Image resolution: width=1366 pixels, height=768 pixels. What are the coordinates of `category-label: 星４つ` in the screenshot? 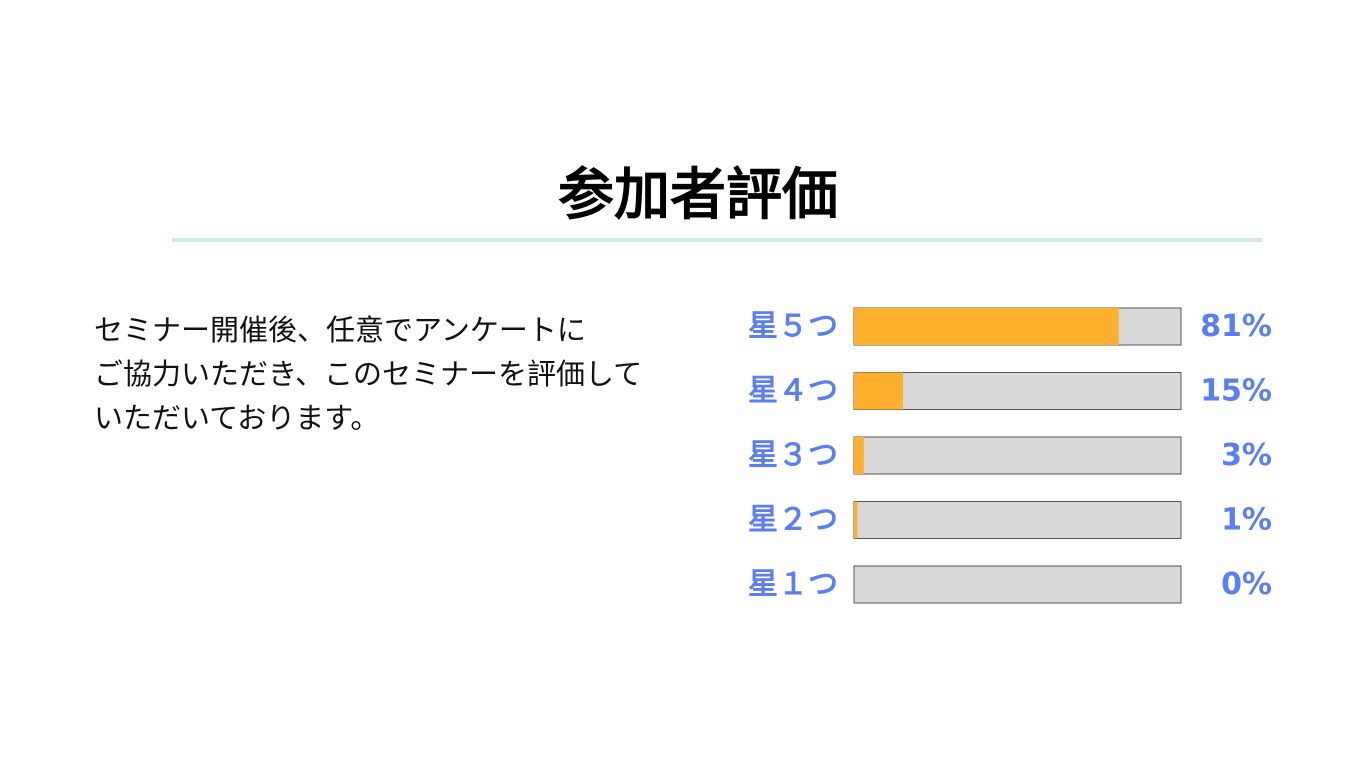 It's located at (793, 391).